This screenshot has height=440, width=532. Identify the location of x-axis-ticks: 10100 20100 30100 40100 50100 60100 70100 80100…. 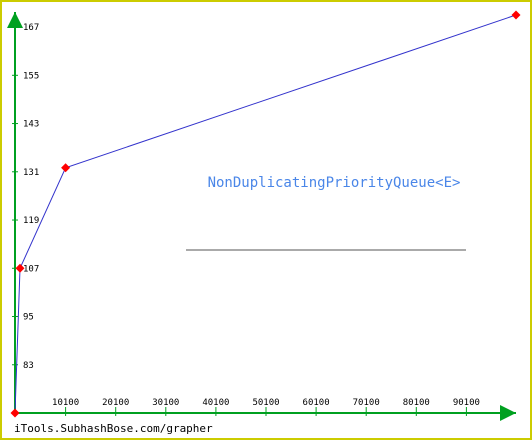
(266, 407).